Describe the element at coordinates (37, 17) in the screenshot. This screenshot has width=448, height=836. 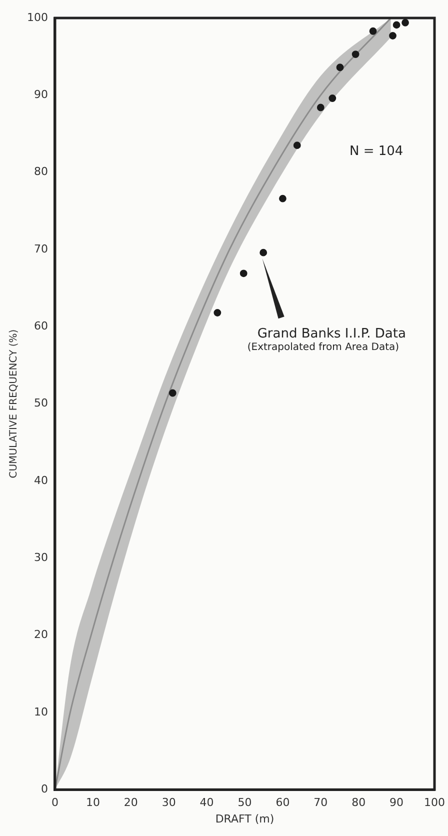
I see `y-tick-label: 100` at that location.